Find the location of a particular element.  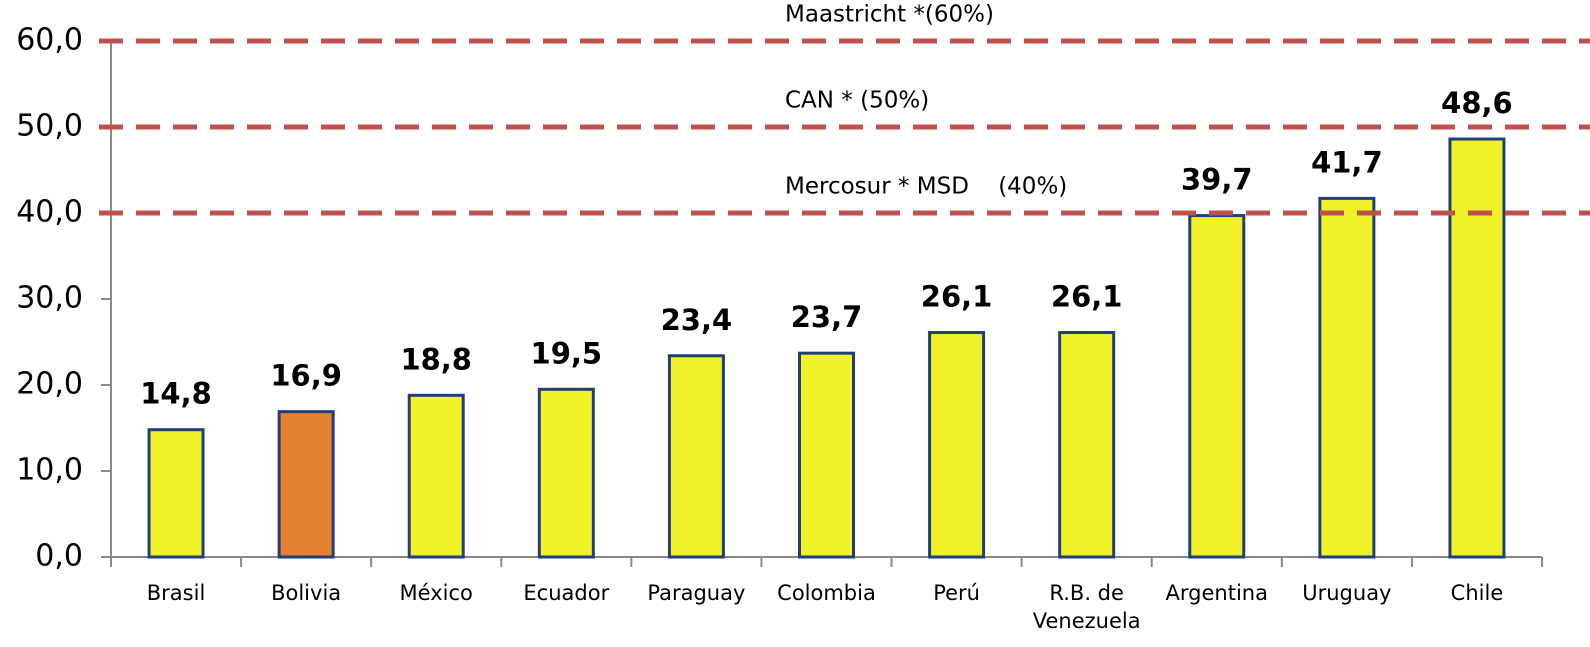

y-tick-label: 40,0 is located at coordinates (49, 212).